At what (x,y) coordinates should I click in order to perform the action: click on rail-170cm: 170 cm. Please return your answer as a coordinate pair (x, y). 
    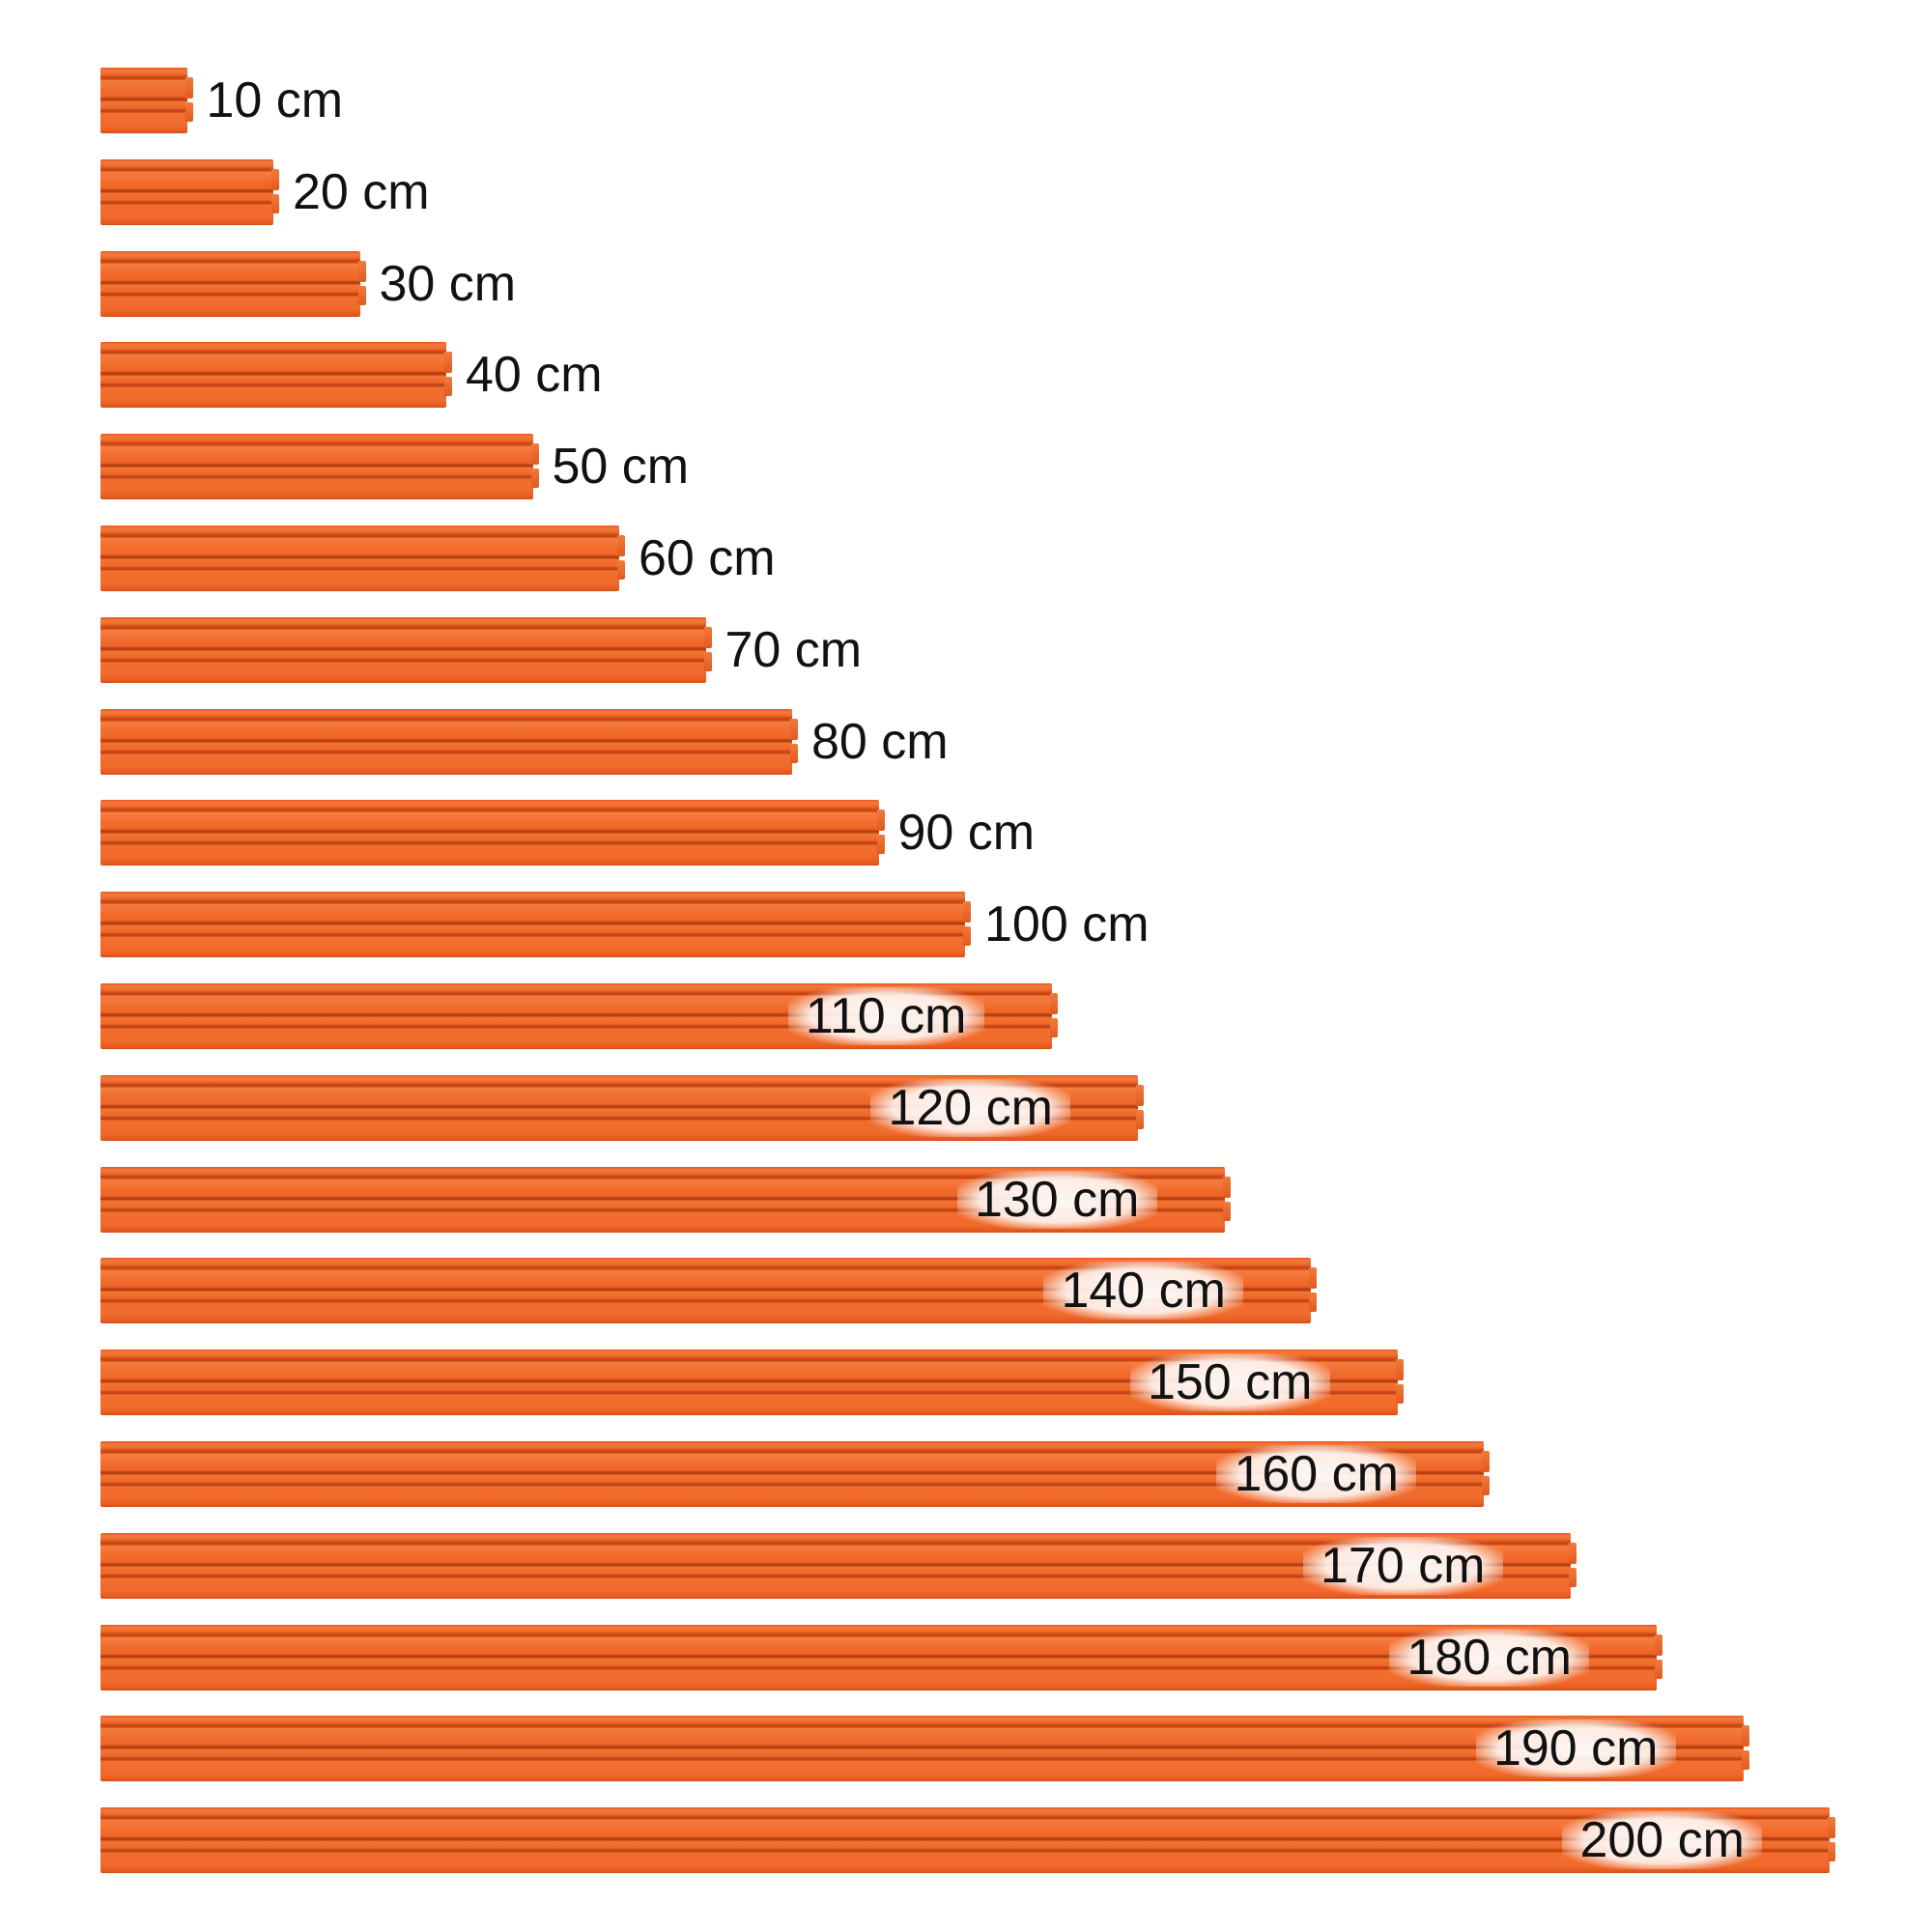
    Looking at the image, I should click on (838, 1565).